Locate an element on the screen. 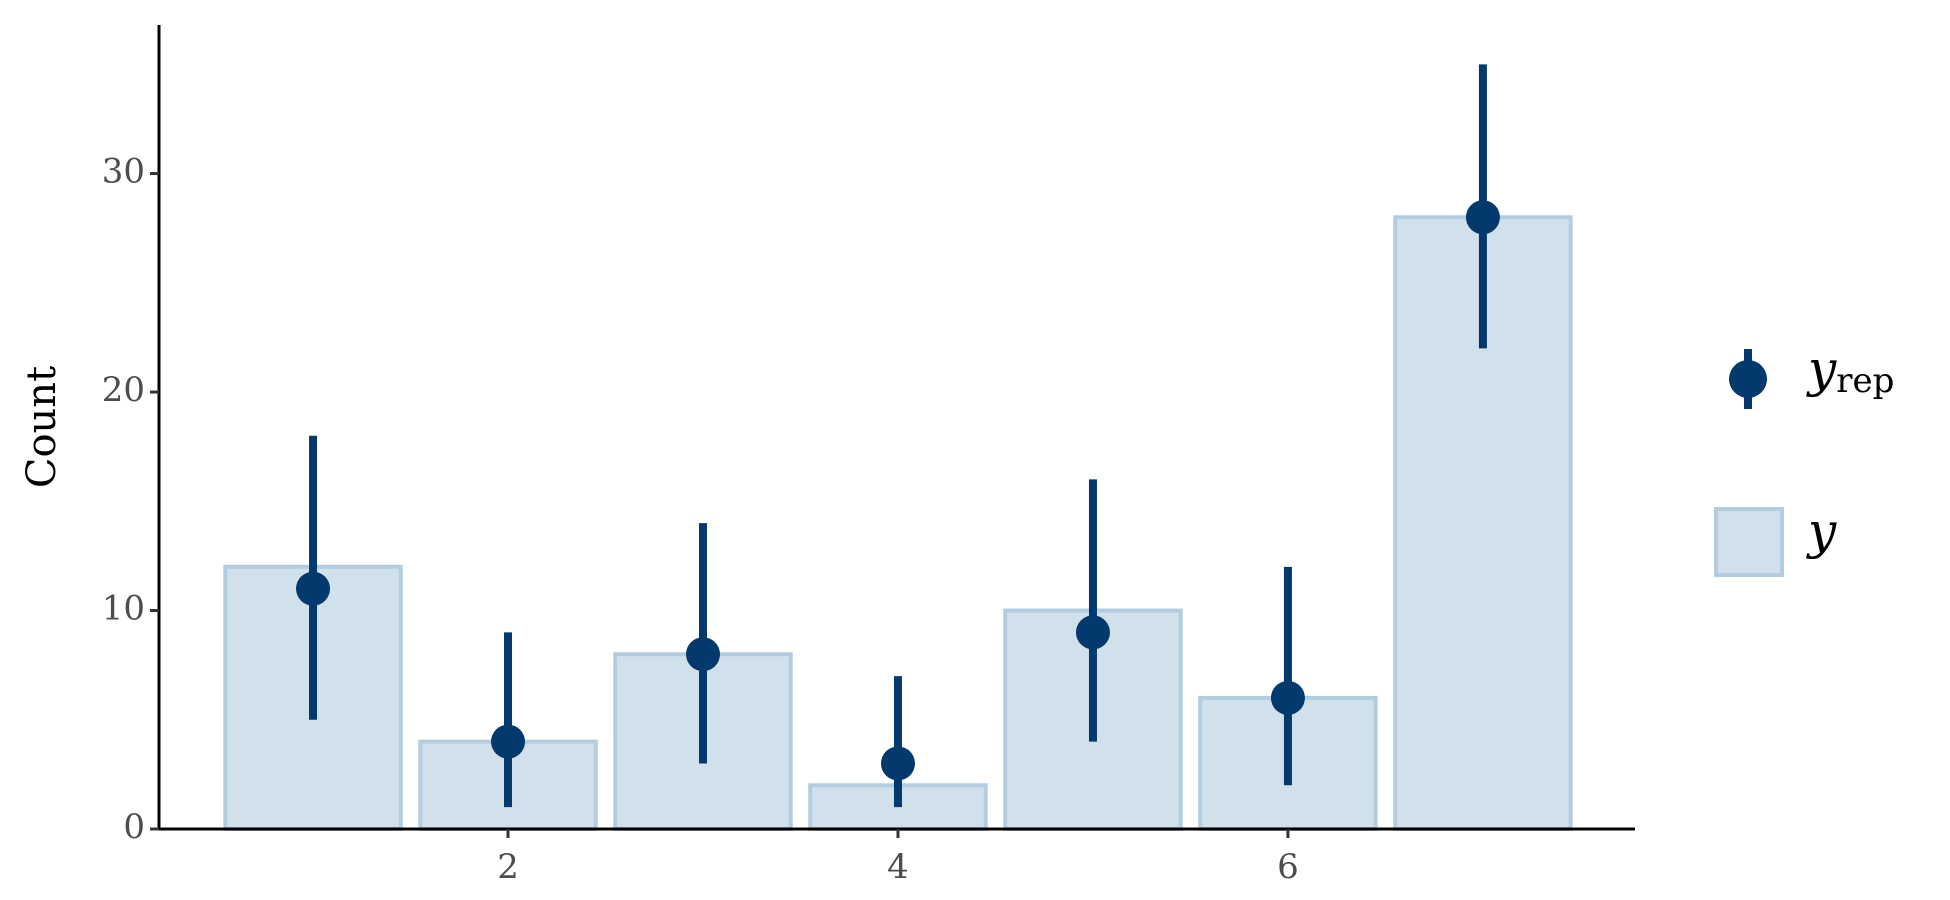 Image resolution: width=1950 pixels, height=900 pixels. legend-label: y is located at coordinates (1821, 531).